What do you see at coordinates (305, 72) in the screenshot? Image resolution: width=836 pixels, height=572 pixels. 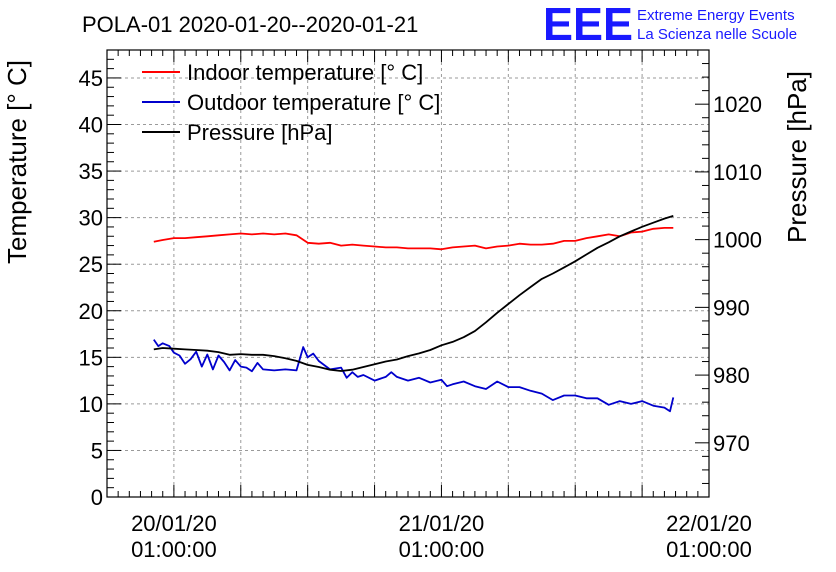 I see `legend-label-0: Indoor temperature [° C]` at bounding box center [305, 72].